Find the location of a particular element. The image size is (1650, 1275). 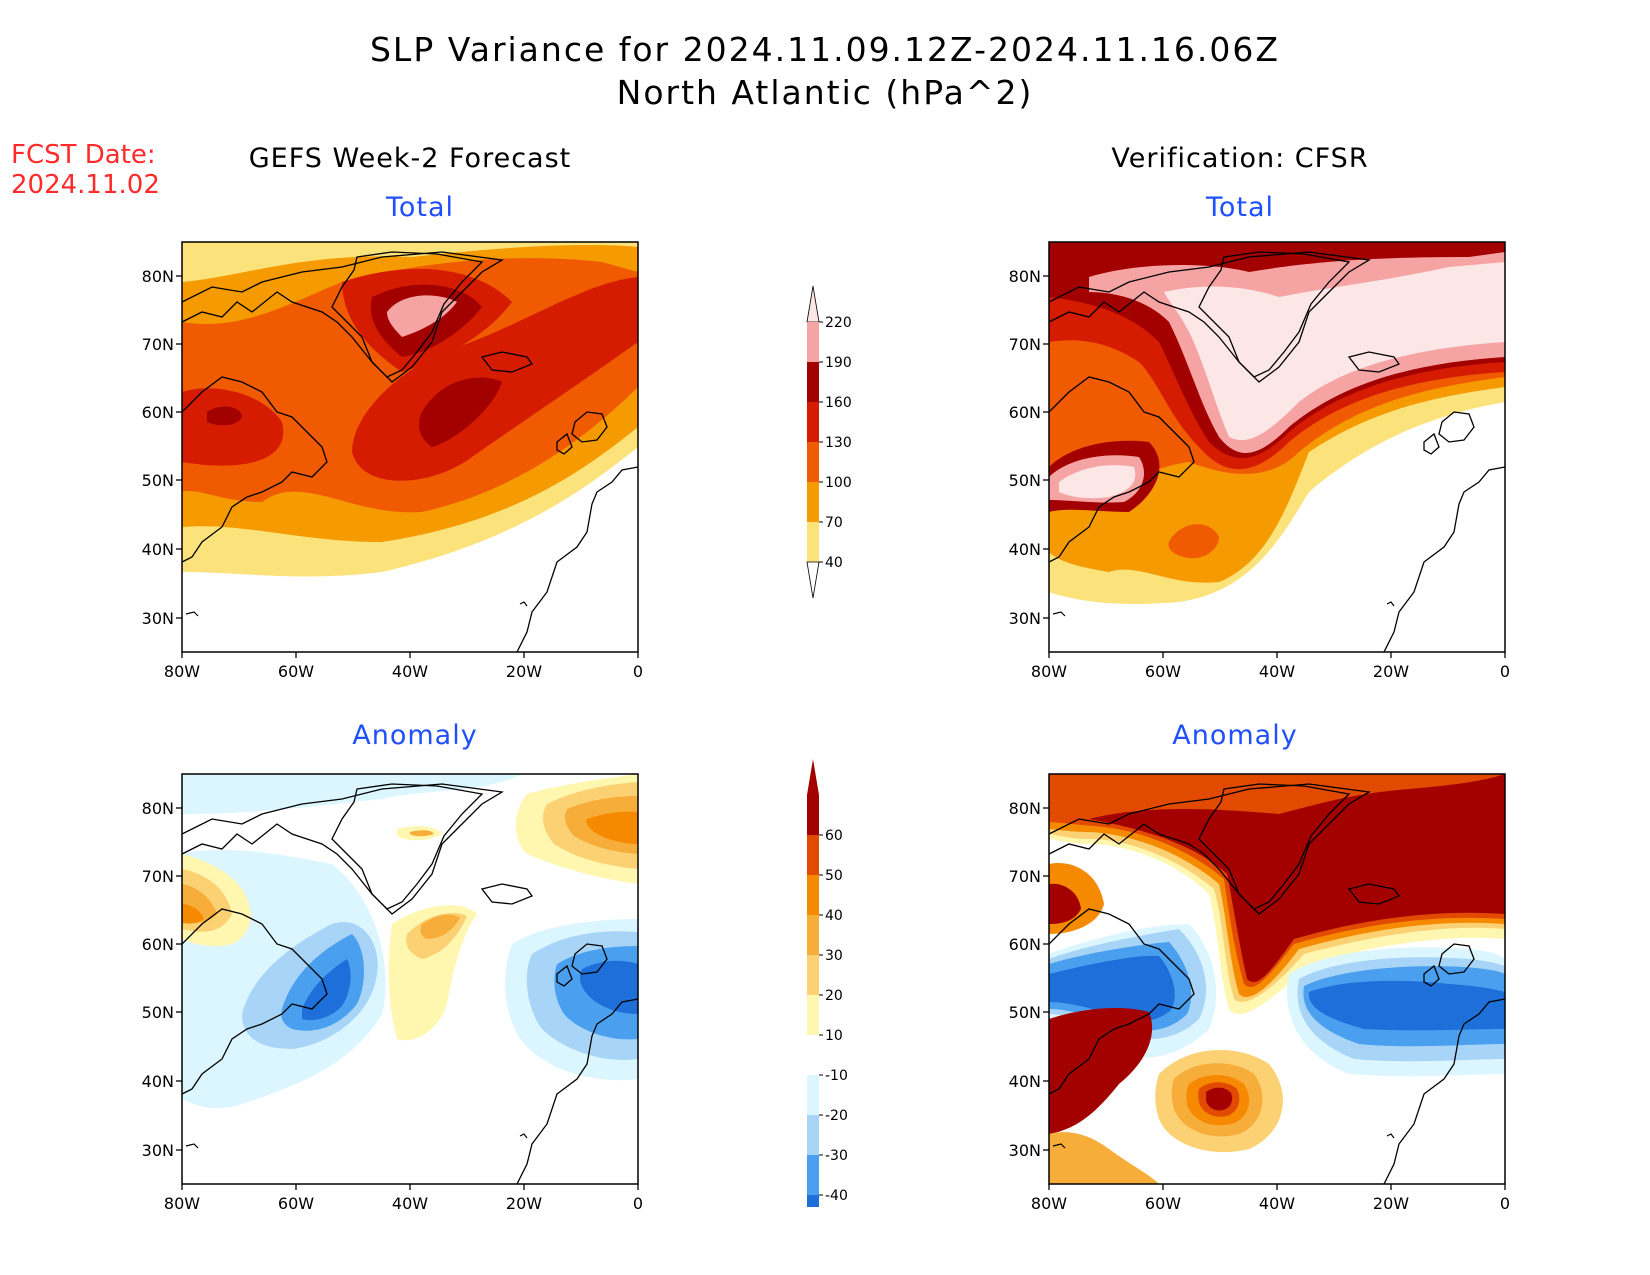

forecast-column-title: GEFS Week-2 Forecast is located at coordinates (410, 158).